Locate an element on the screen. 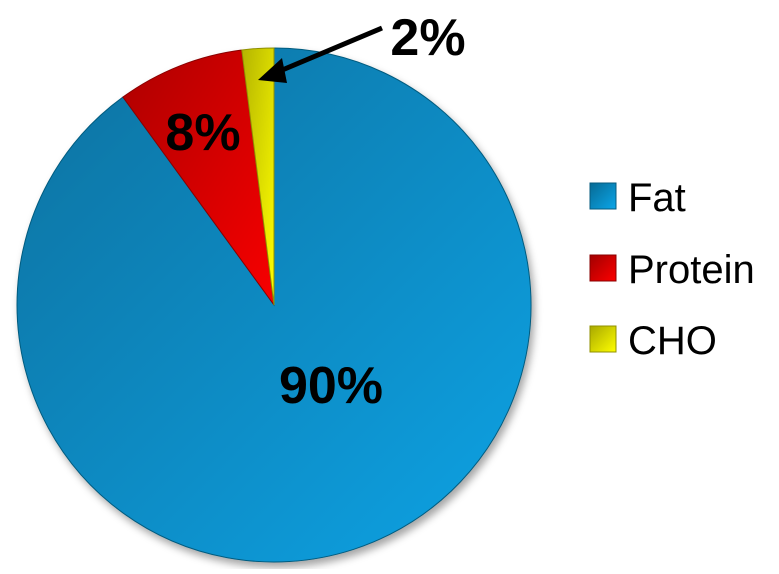 The image size is (779, 574). legend-label-protein: Protein is located at coordinates (691, 270).